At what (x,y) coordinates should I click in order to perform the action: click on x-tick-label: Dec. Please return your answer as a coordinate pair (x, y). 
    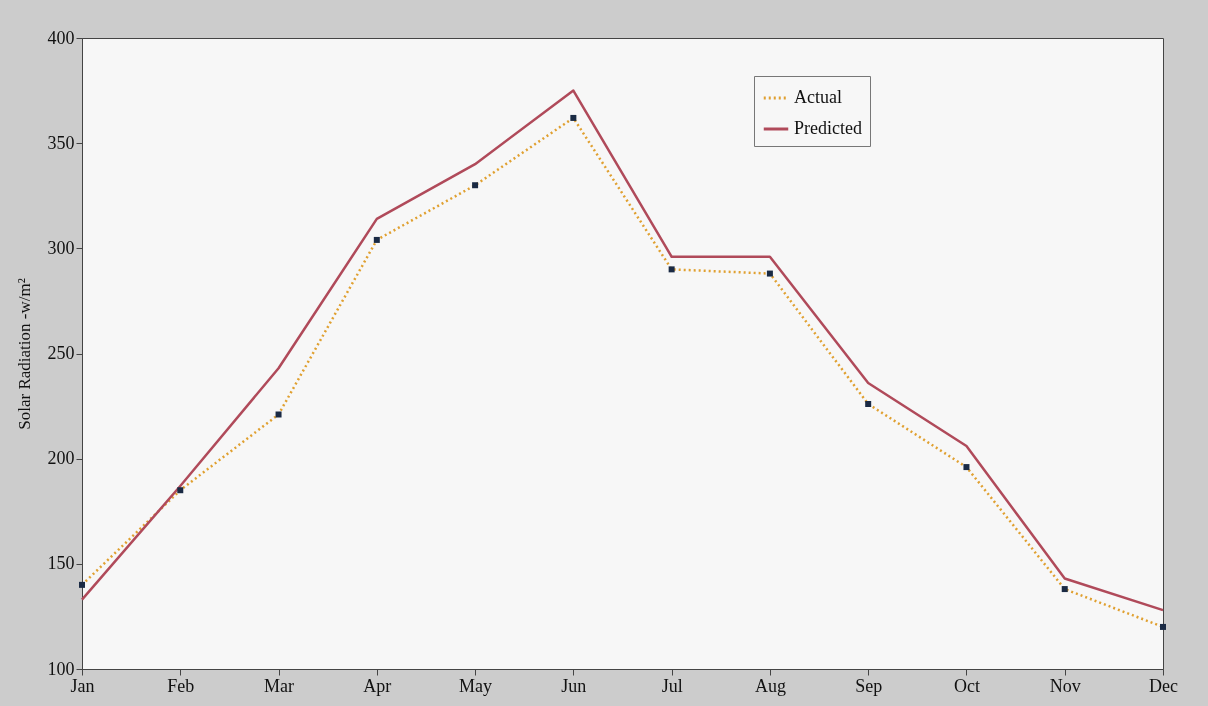
    Looking at the image, I should click on (1163, 685).